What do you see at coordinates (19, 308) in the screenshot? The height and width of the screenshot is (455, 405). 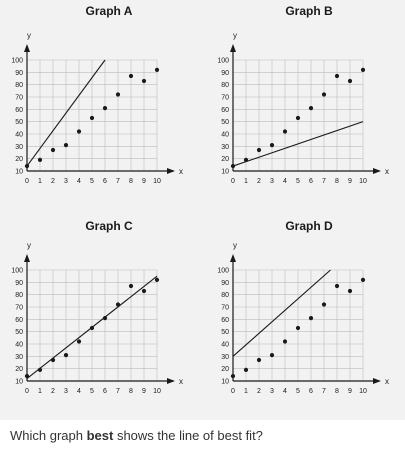 I see `y-tick-label: 70` at bounding box center [19, 308].